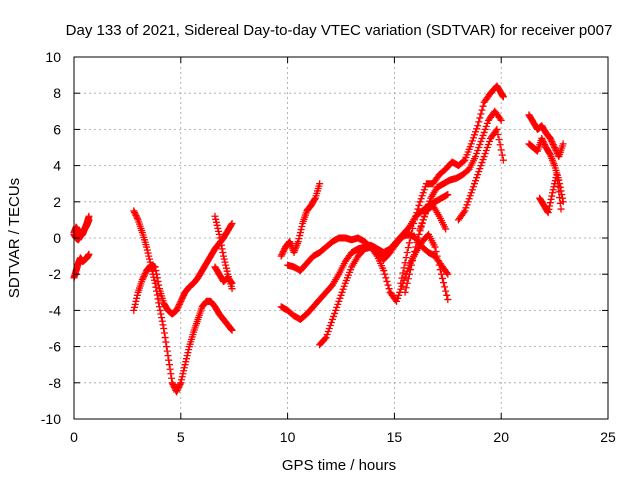 The height and width of the screenshot is (480, 640). Describe the element at coordinates (57, 238) in the screenshot. I see `y-tick-label: 0` at that location.